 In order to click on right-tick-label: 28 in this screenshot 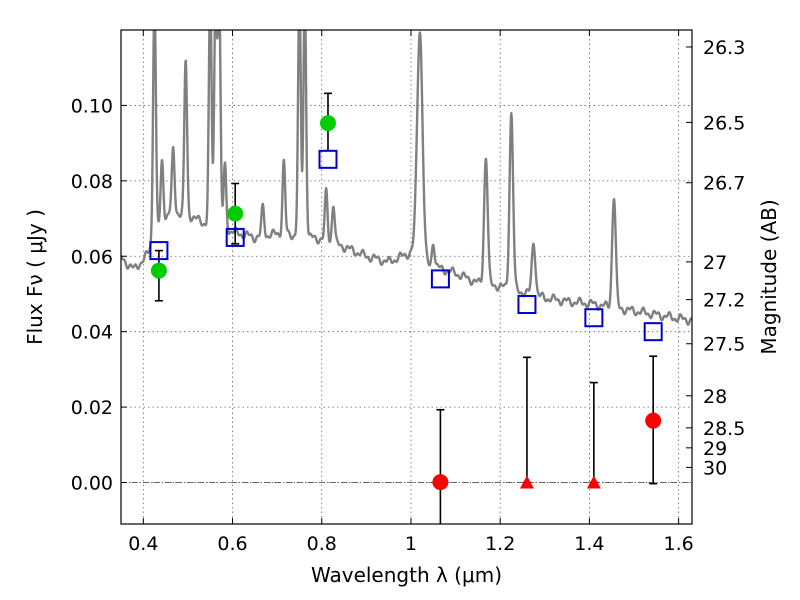, I will do `click(715, 397)`.